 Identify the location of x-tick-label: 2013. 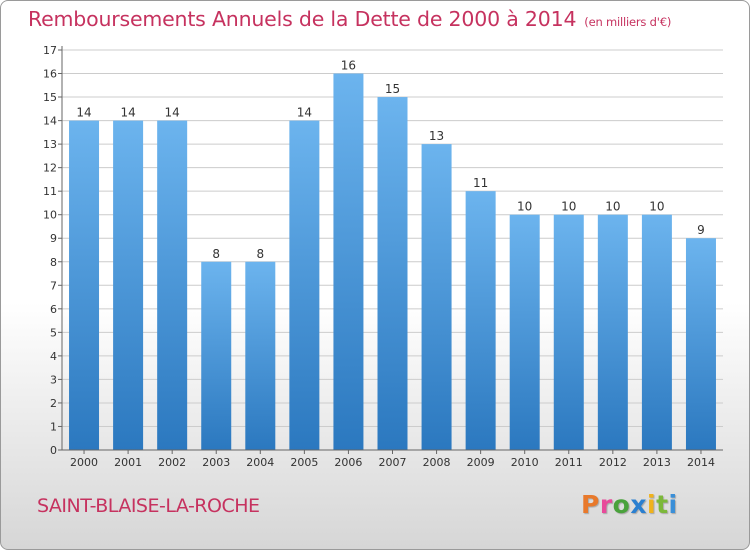
(657, 462).